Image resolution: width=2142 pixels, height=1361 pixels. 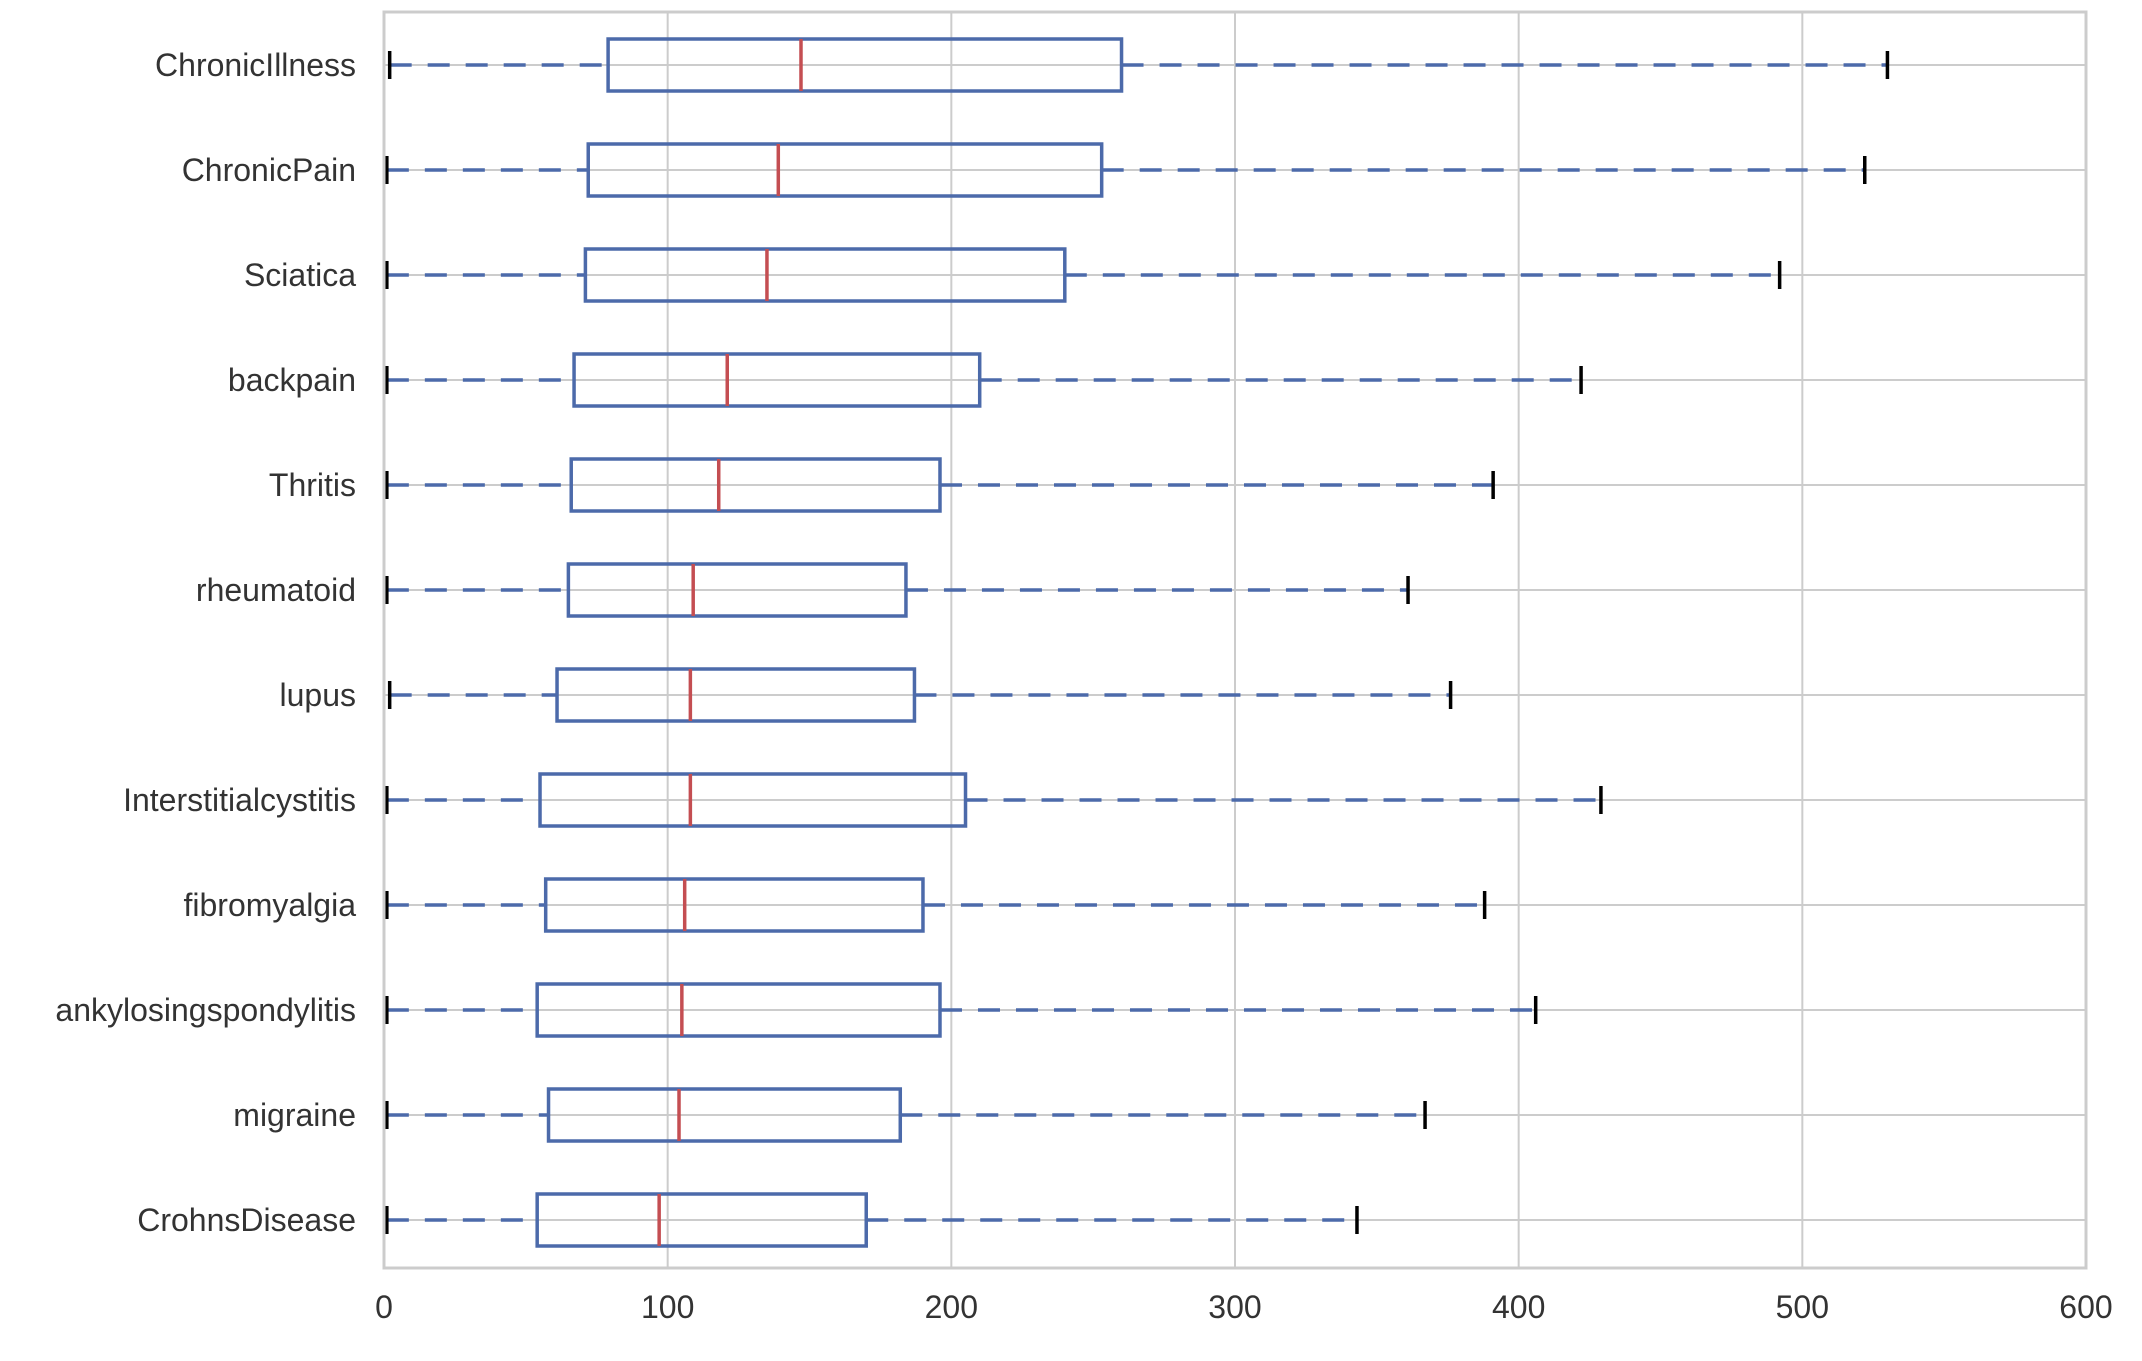 I want to click on box-group-backpain, so click(x=984, y=380).